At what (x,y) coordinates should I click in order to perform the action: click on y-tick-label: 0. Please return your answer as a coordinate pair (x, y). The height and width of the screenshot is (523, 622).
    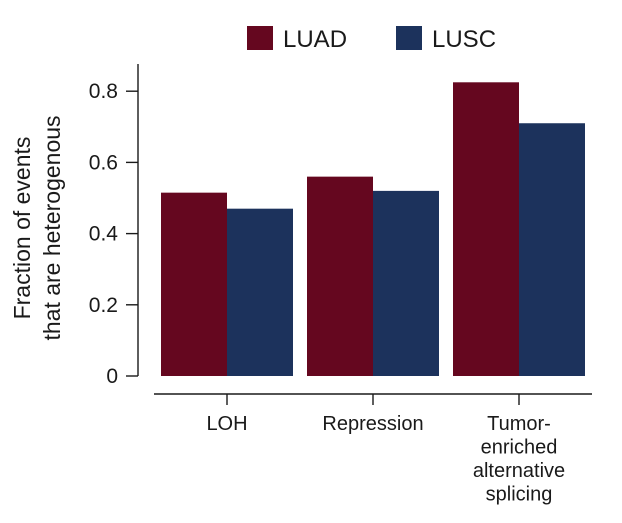
    Looking at the image, I should click on (112, 376).